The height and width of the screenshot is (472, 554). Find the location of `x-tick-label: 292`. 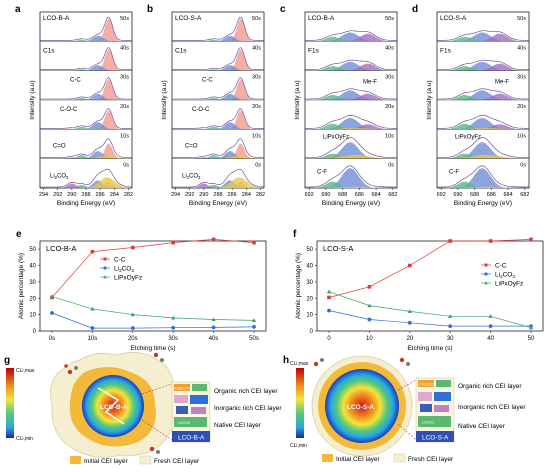

x-tick-label: 292 is located at coordinates (57, 195).